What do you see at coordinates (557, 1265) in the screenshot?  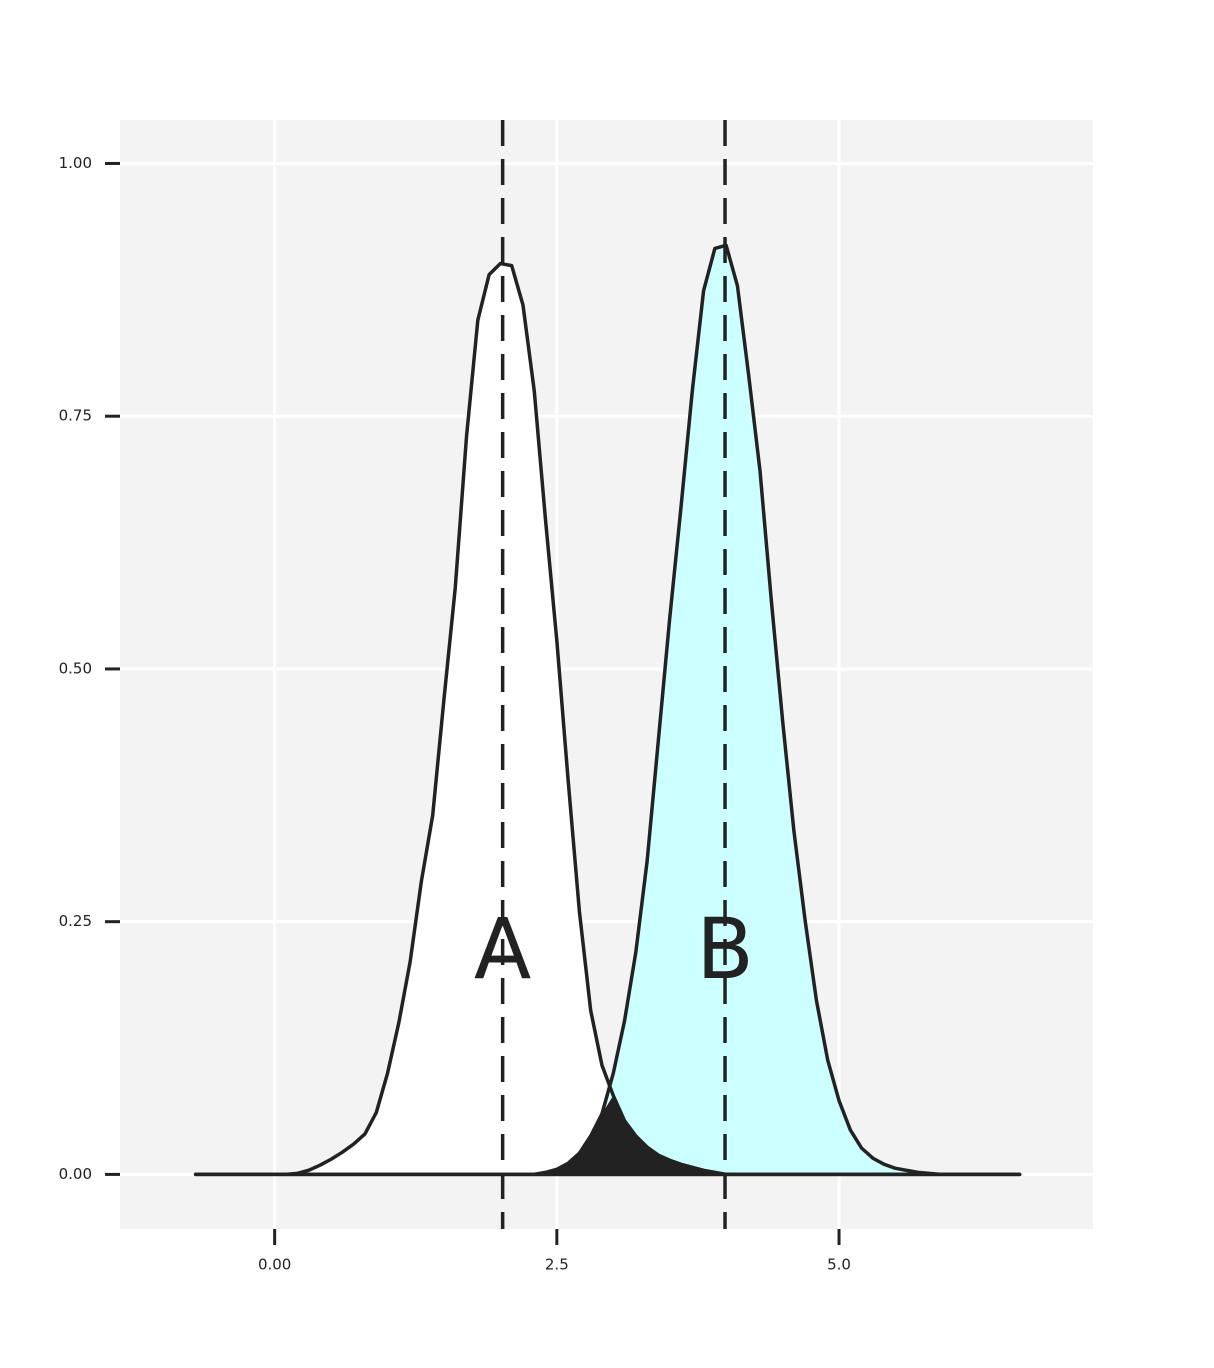 I see `x-tick-label: 2.5` at bounding box center [557, 1265].